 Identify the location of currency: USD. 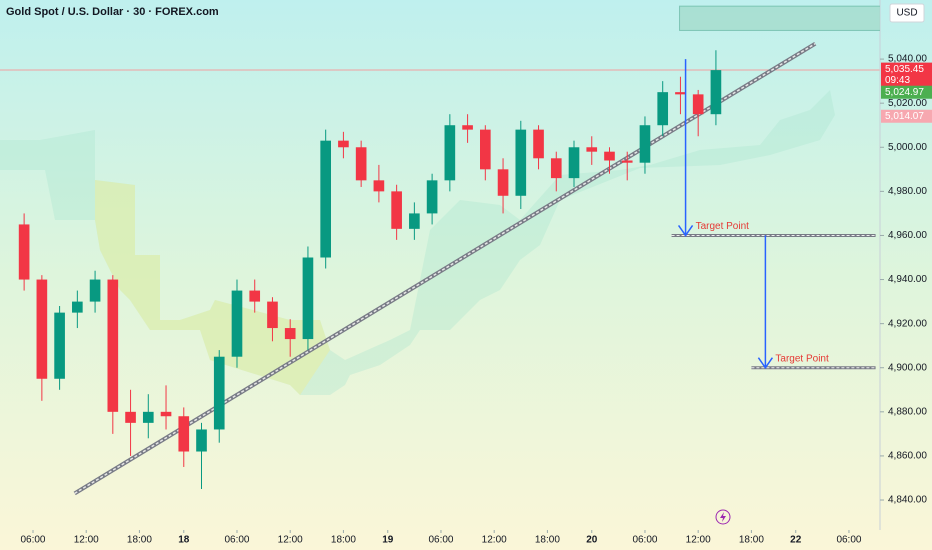
(906, 13).